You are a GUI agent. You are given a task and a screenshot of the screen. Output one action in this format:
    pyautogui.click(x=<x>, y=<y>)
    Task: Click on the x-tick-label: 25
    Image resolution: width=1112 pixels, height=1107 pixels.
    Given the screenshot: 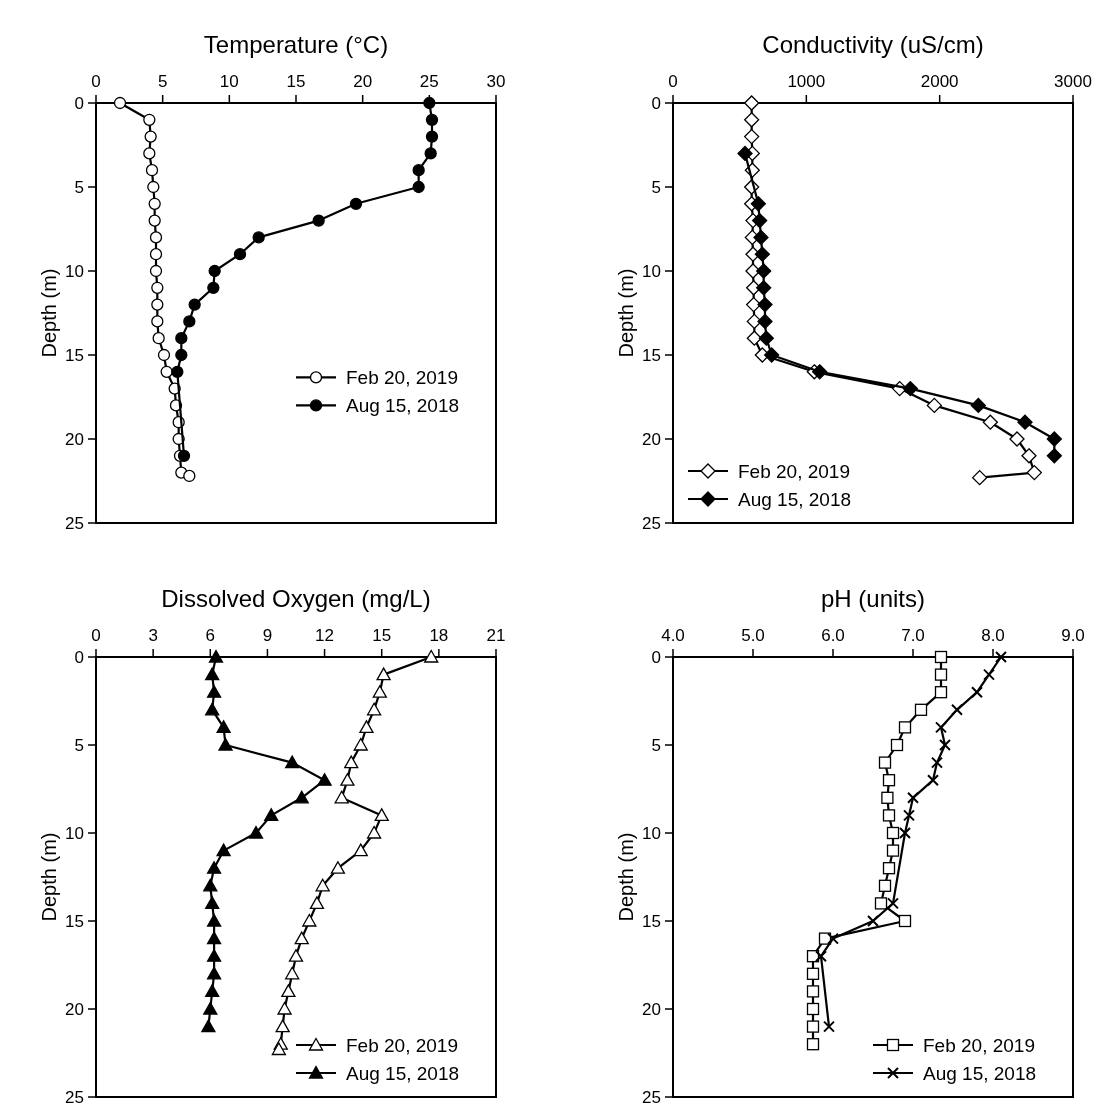 What is the action you would take?
    pyautogui.click(x=429, y=81)
    